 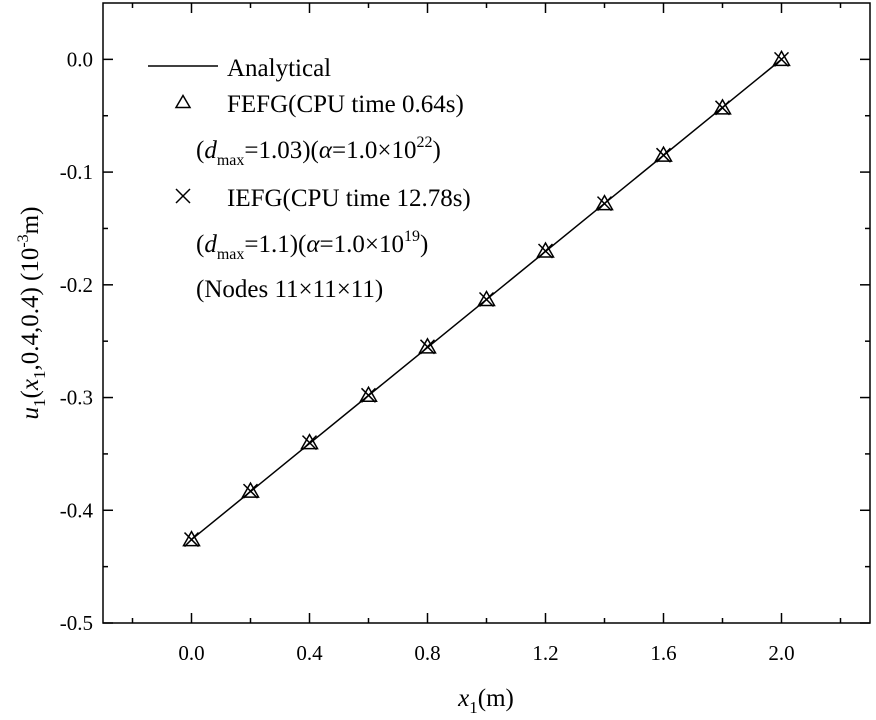 I want to click on x-tick-label: 1.2, so click(x=545, y=653).